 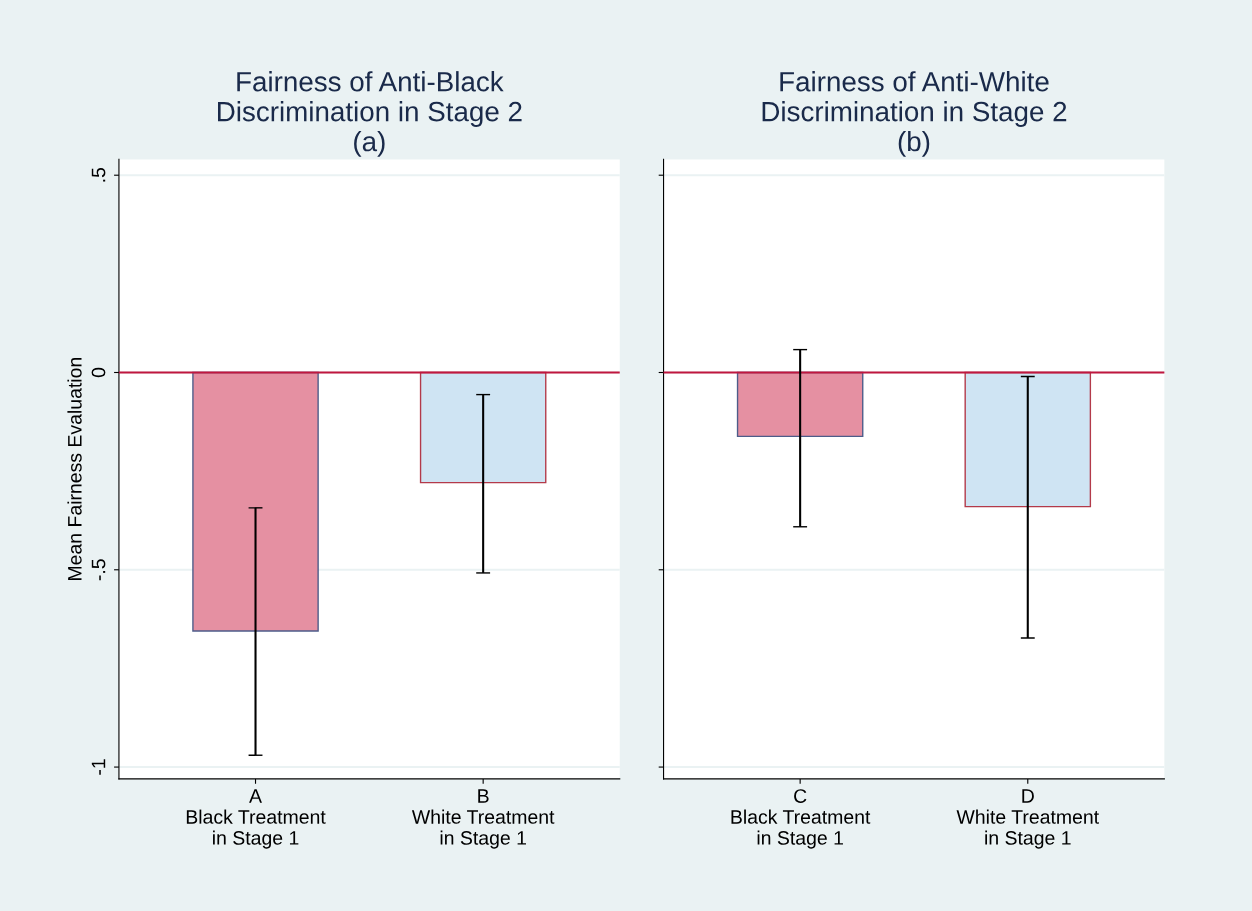 I want to click on y-tick-label: 0, so click(x=98, y=372).